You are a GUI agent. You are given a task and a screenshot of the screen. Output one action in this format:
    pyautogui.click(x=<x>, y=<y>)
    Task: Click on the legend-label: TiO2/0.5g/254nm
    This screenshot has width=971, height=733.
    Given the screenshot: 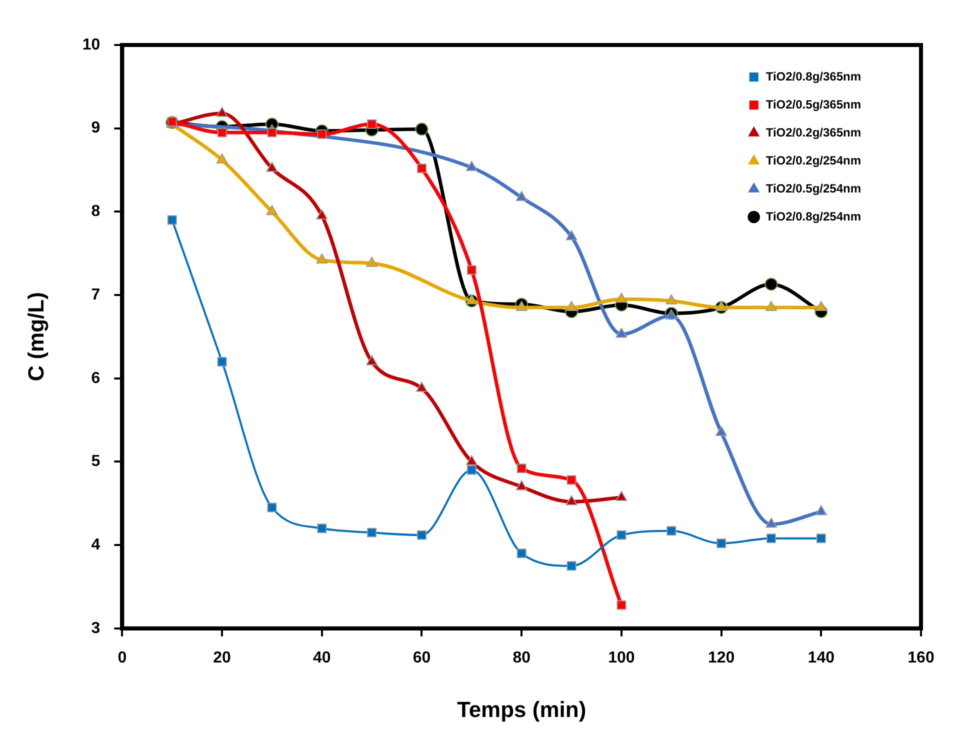 What is the action you would take?
    pyautogui.click(x=813, y=188)
    